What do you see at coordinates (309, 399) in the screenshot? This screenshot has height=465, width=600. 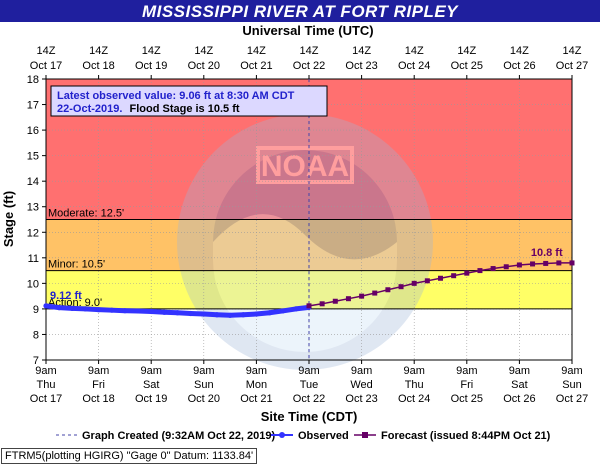 I see `bottom-tick-date: Oct 22` at bounding box center [309, 399].